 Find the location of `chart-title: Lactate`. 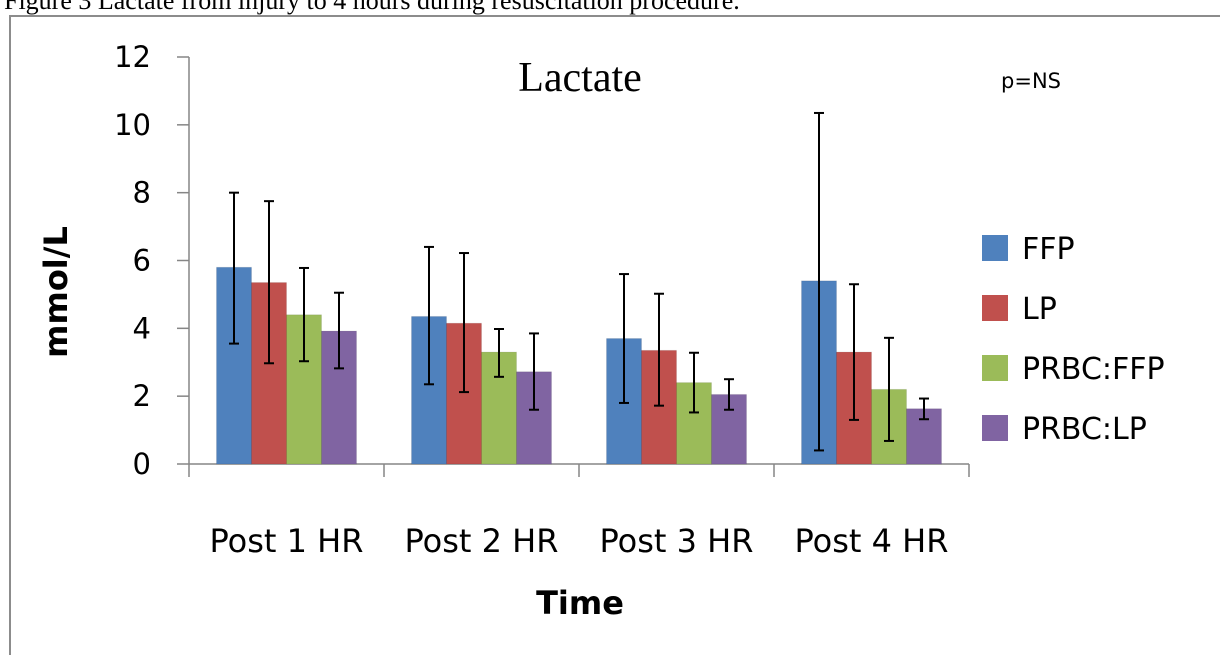

chart-title: Lactate is located at coordinates (580, 78).